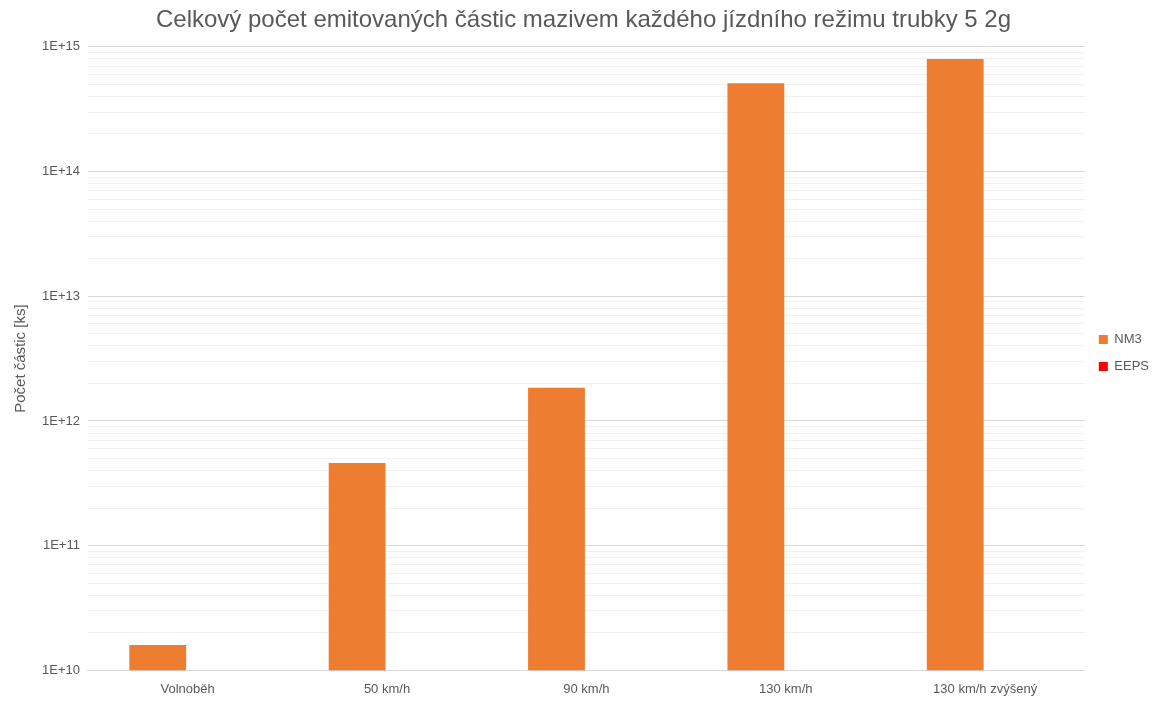 The height and width of the screenshot is (706, 1169). Describe the element at coordinates (786, 688) in the screenshot. I see `x-tick-label: 130 km/h` at that location.